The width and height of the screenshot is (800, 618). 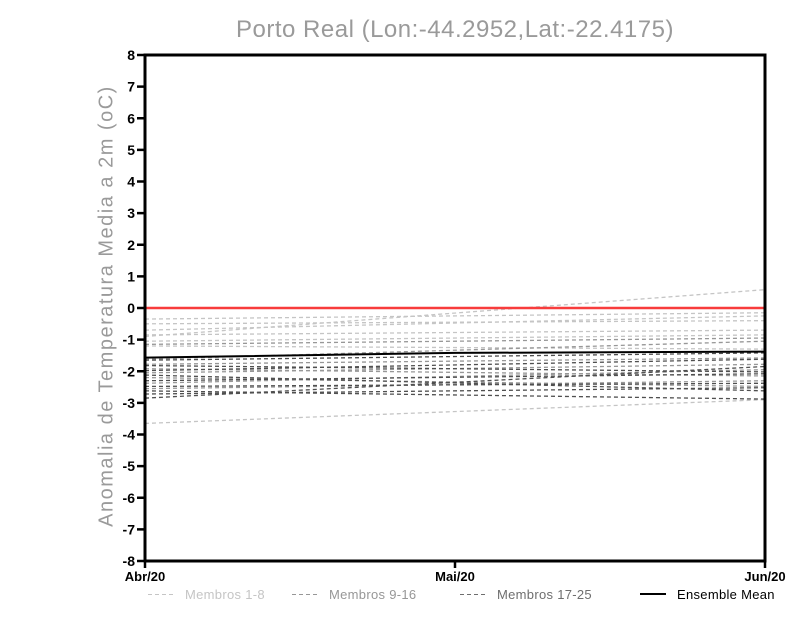 What do you see at coordinates (129, 435) in the screenshot?
I see `y-tick-label: -4` at bounding box center [129, 435].